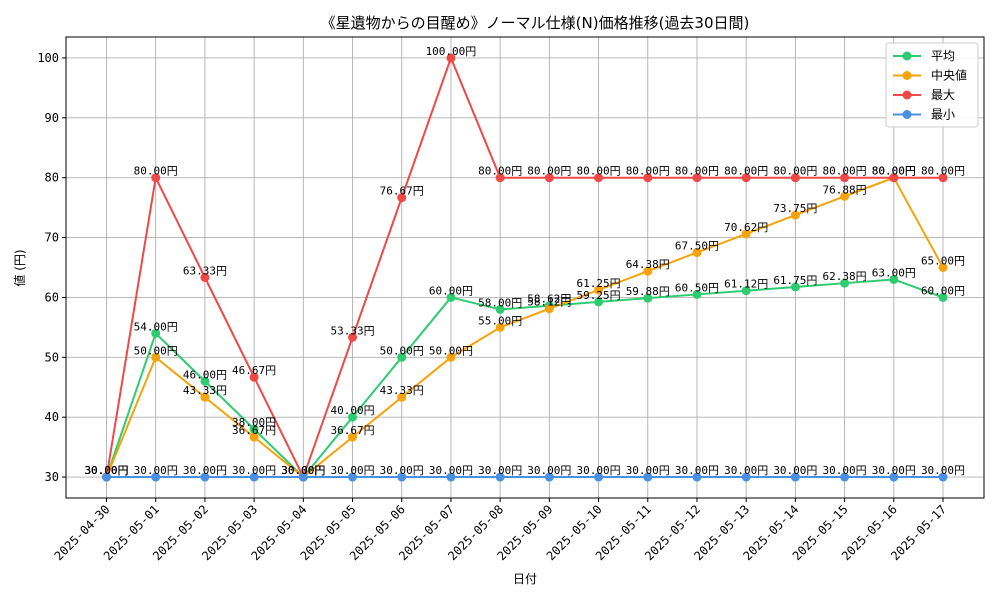  Describe the element at coordinates (52, 297) in the screenshot. I see `y-tick-label: 60` at that location.